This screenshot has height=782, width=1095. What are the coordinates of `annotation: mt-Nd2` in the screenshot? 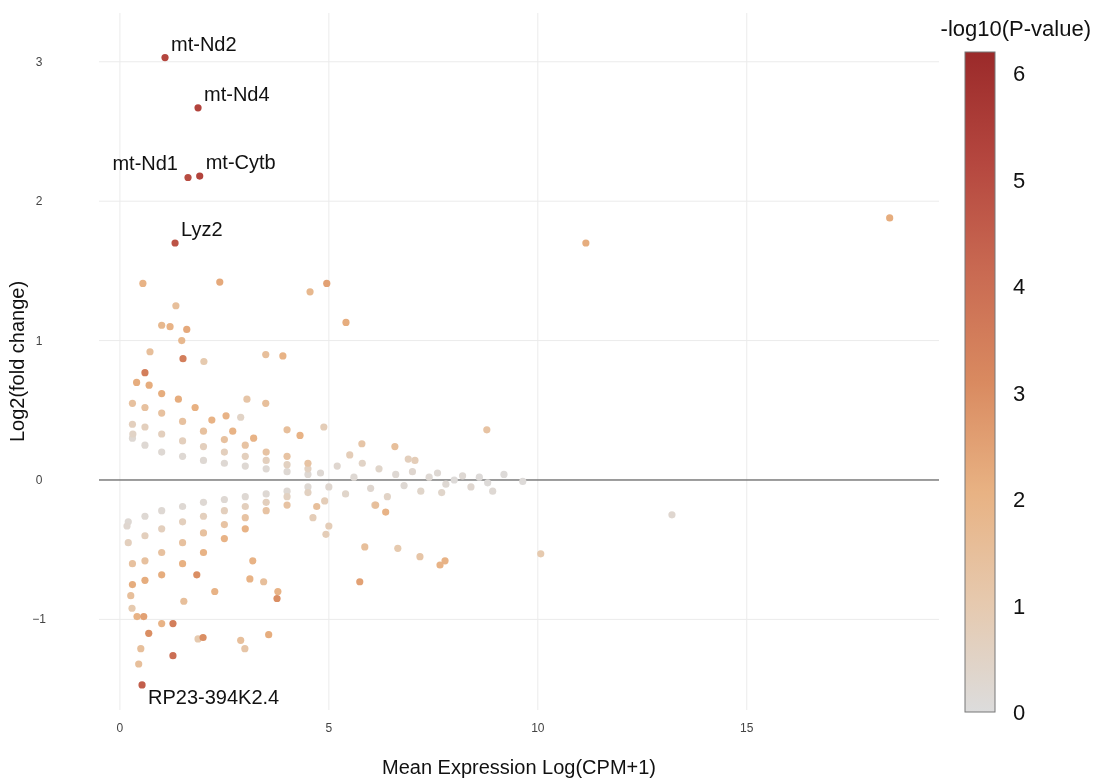 It's located at (204, 43).